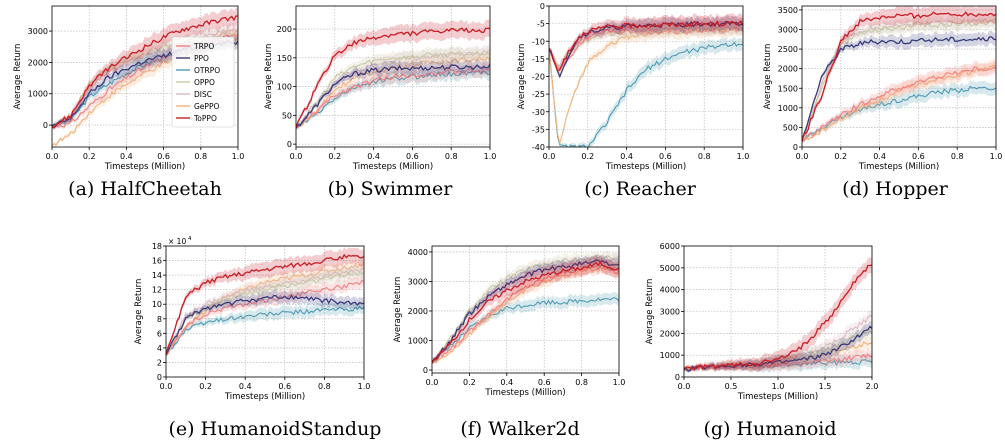 This screenshot has height=442, width=1005. I want to click on legend-label-ppo: PPO, so click(201, 58).